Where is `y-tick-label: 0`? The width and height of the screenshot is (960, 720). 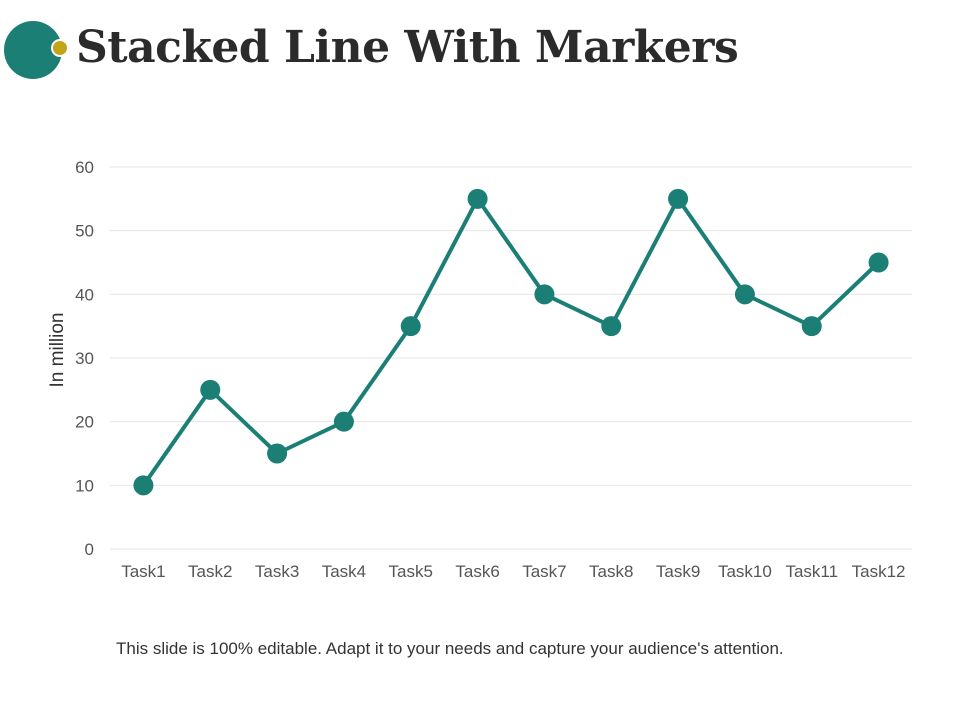
y-tick-label: 0 is located at coordinates (89, 549).